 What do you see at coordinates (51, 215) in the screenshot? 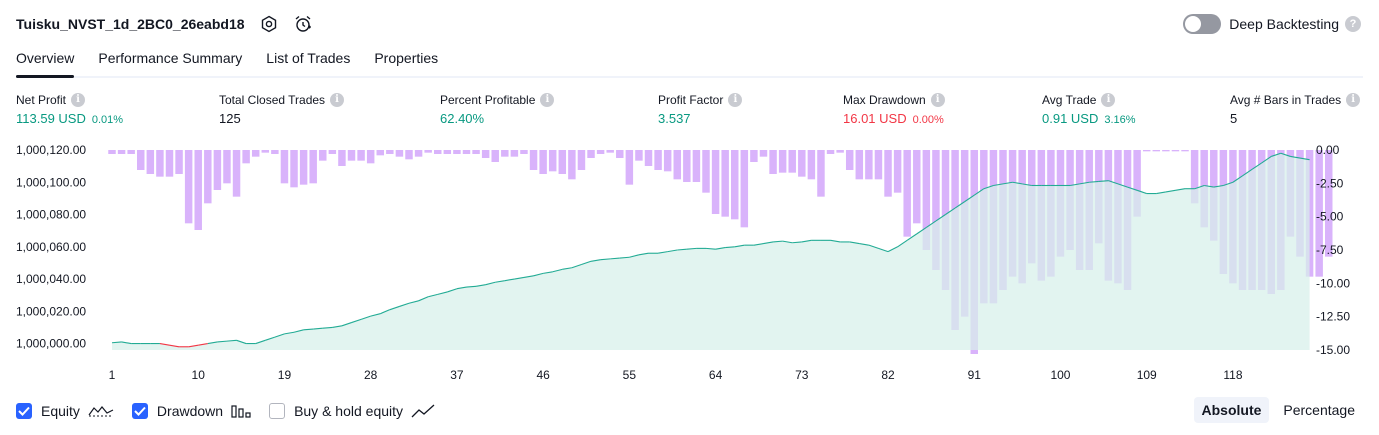
I see `y-left-tick-label: 1,000,080.00` at bounding box center [51, 215].